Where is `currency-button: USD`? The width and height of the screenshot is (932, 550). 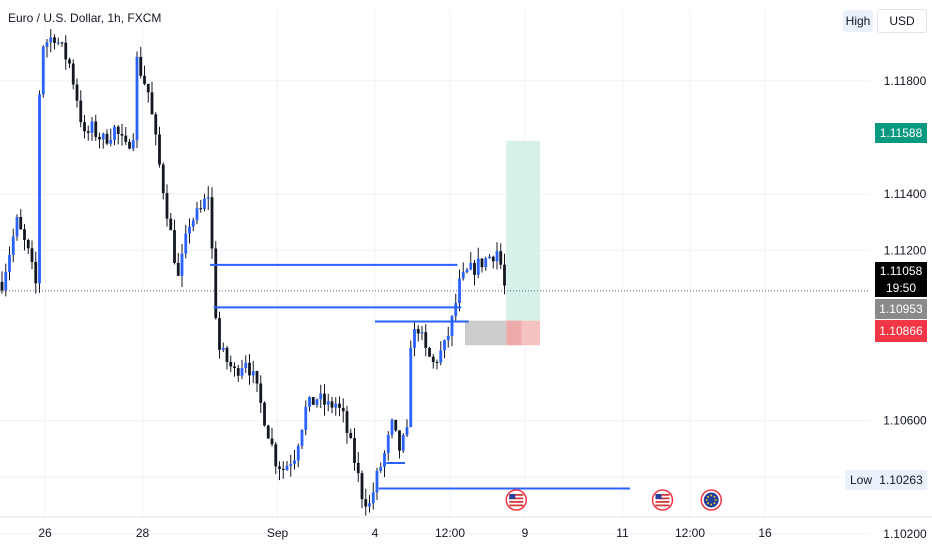 currency-button: USD is located at coordinates (902, 21).